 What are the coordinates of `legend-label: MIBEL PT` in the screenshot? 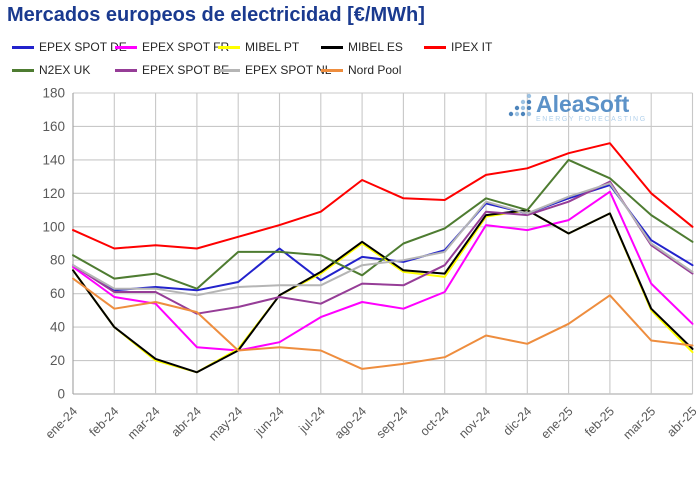 It's located at (272, 47).